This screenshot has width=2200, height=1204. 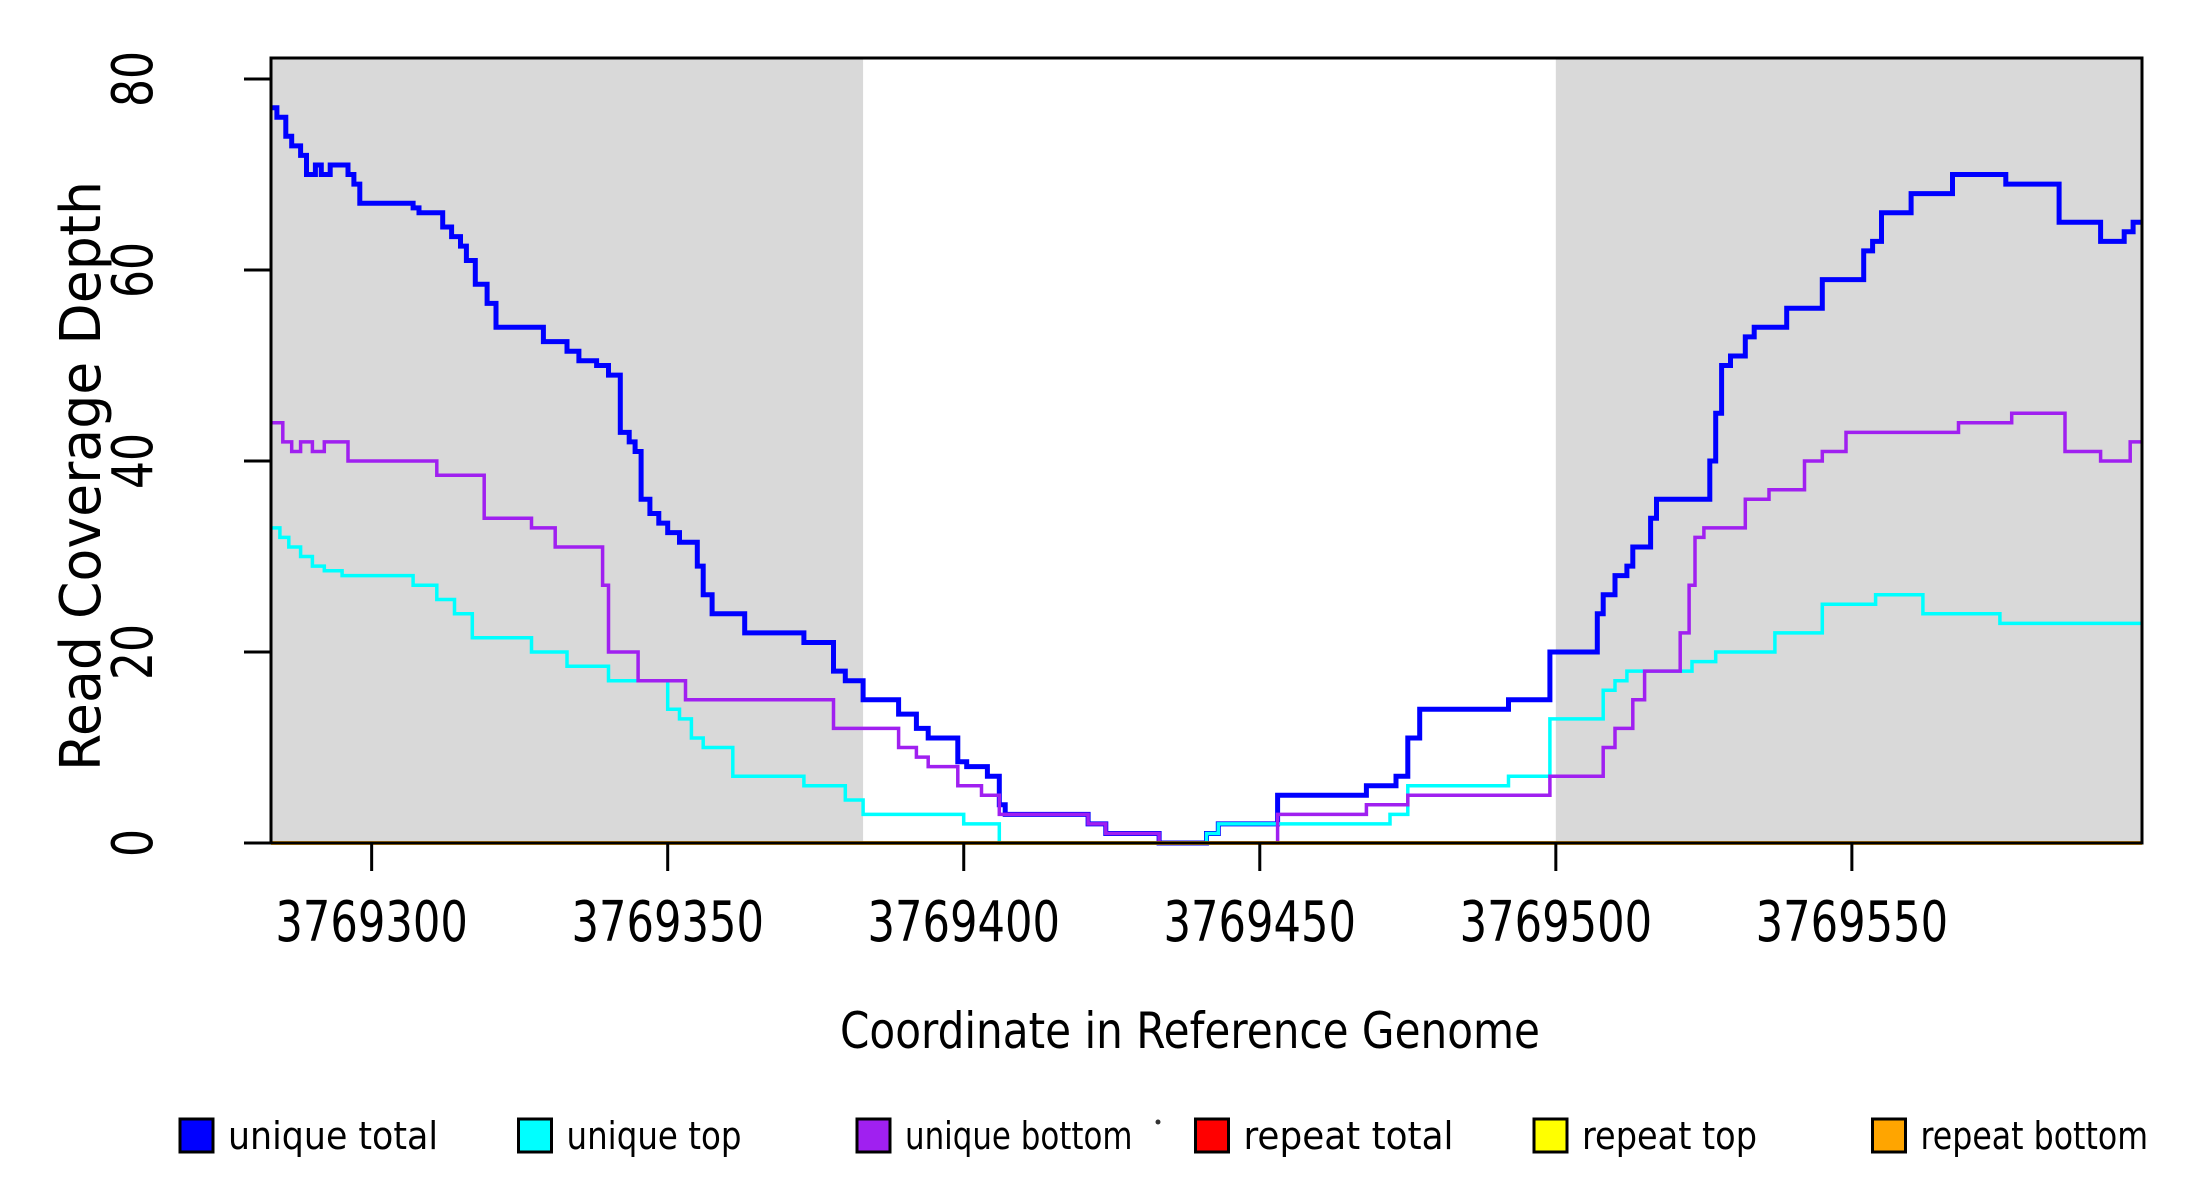 What do you see at coordinates (963, 922) in the screenshot?
I see `x-tick-label: 3769400` at bounding box center [963, 922].